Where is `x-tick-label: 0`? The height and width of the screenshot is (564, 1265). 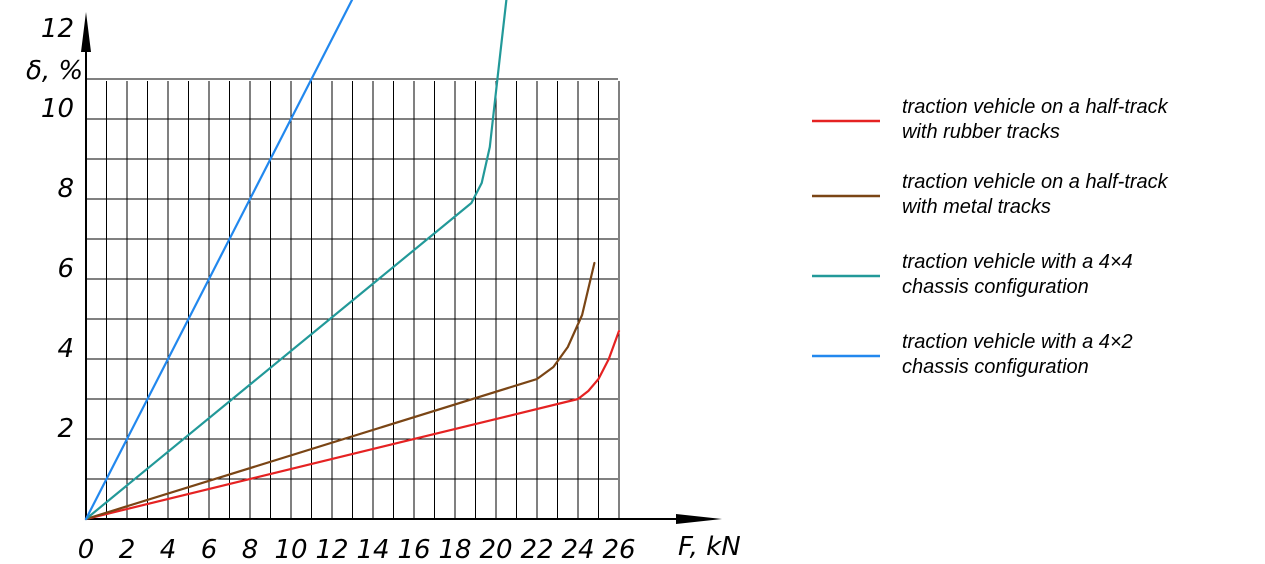
x-tick-label: 0 is located at coordinates (86, 549).